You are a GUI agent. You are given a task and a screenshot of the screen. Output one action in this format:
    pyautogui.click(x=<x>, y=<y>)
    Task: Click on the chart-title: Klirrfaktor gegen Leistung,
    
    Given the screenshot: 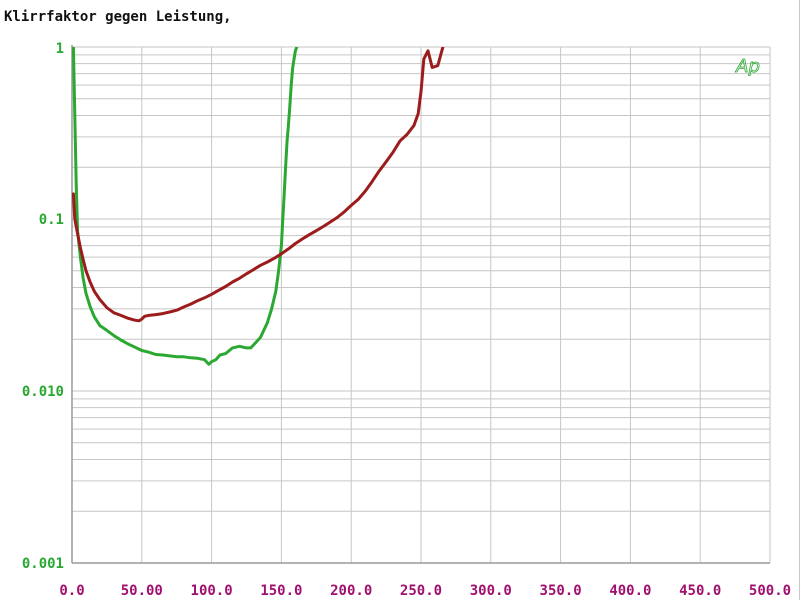 What is the action you would take?
    pyautogui.click(x=118, y=17)
    